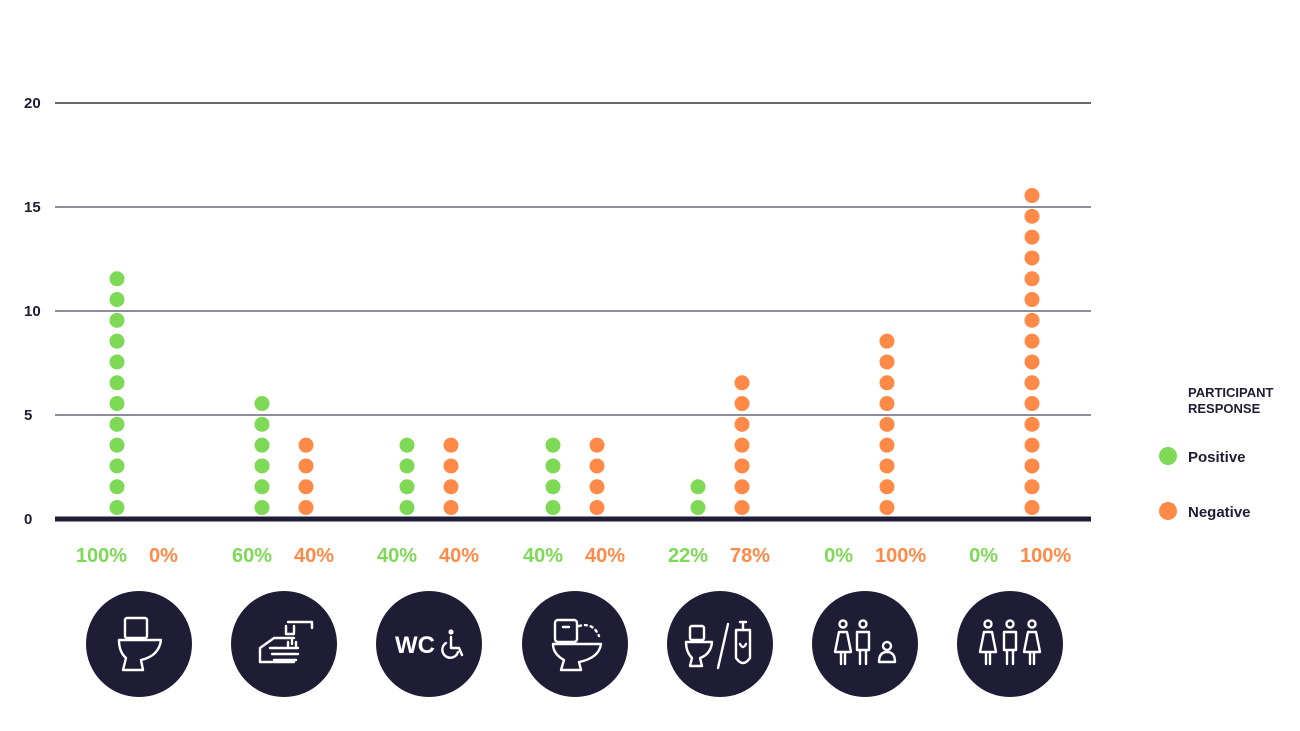  I want to click on accessible-wc-icon-circle, so click(429, 644).